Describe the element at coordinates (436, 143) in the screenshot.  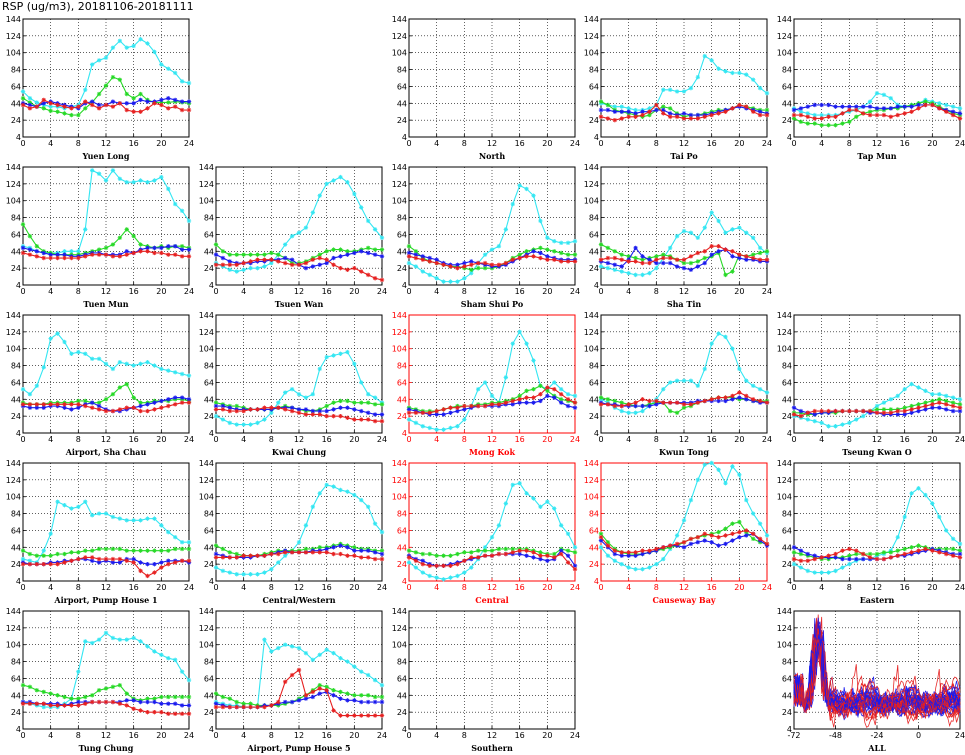
I see `x-tick-label: 4` at that location.